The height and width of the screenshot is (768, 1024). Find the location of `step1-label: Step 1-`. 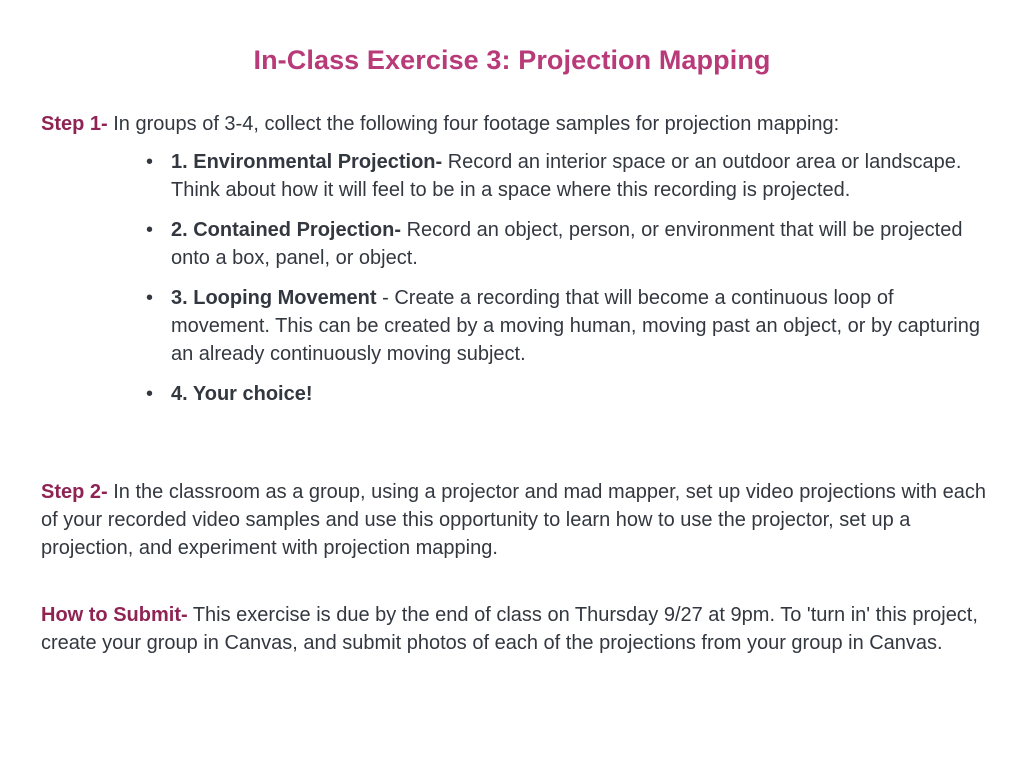

step1-label: Step 1- is located at coordinates (74, 124).